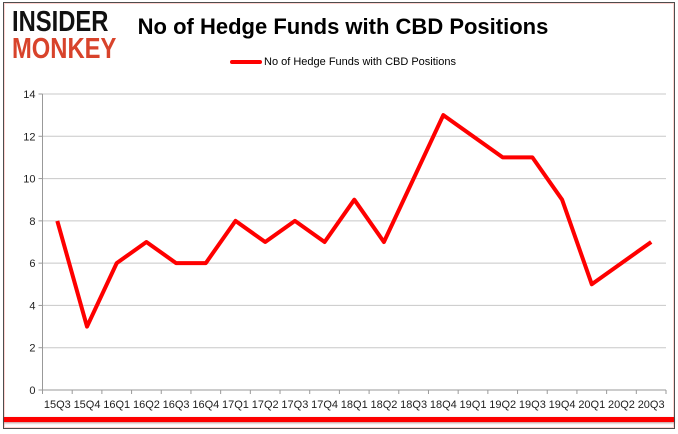 This screenshot has width=678, height=434. What do you see at coordinates (265, 405) in the screenshot?
I see `x-axis-label: 17Q2` at bounding box center [265, 405].